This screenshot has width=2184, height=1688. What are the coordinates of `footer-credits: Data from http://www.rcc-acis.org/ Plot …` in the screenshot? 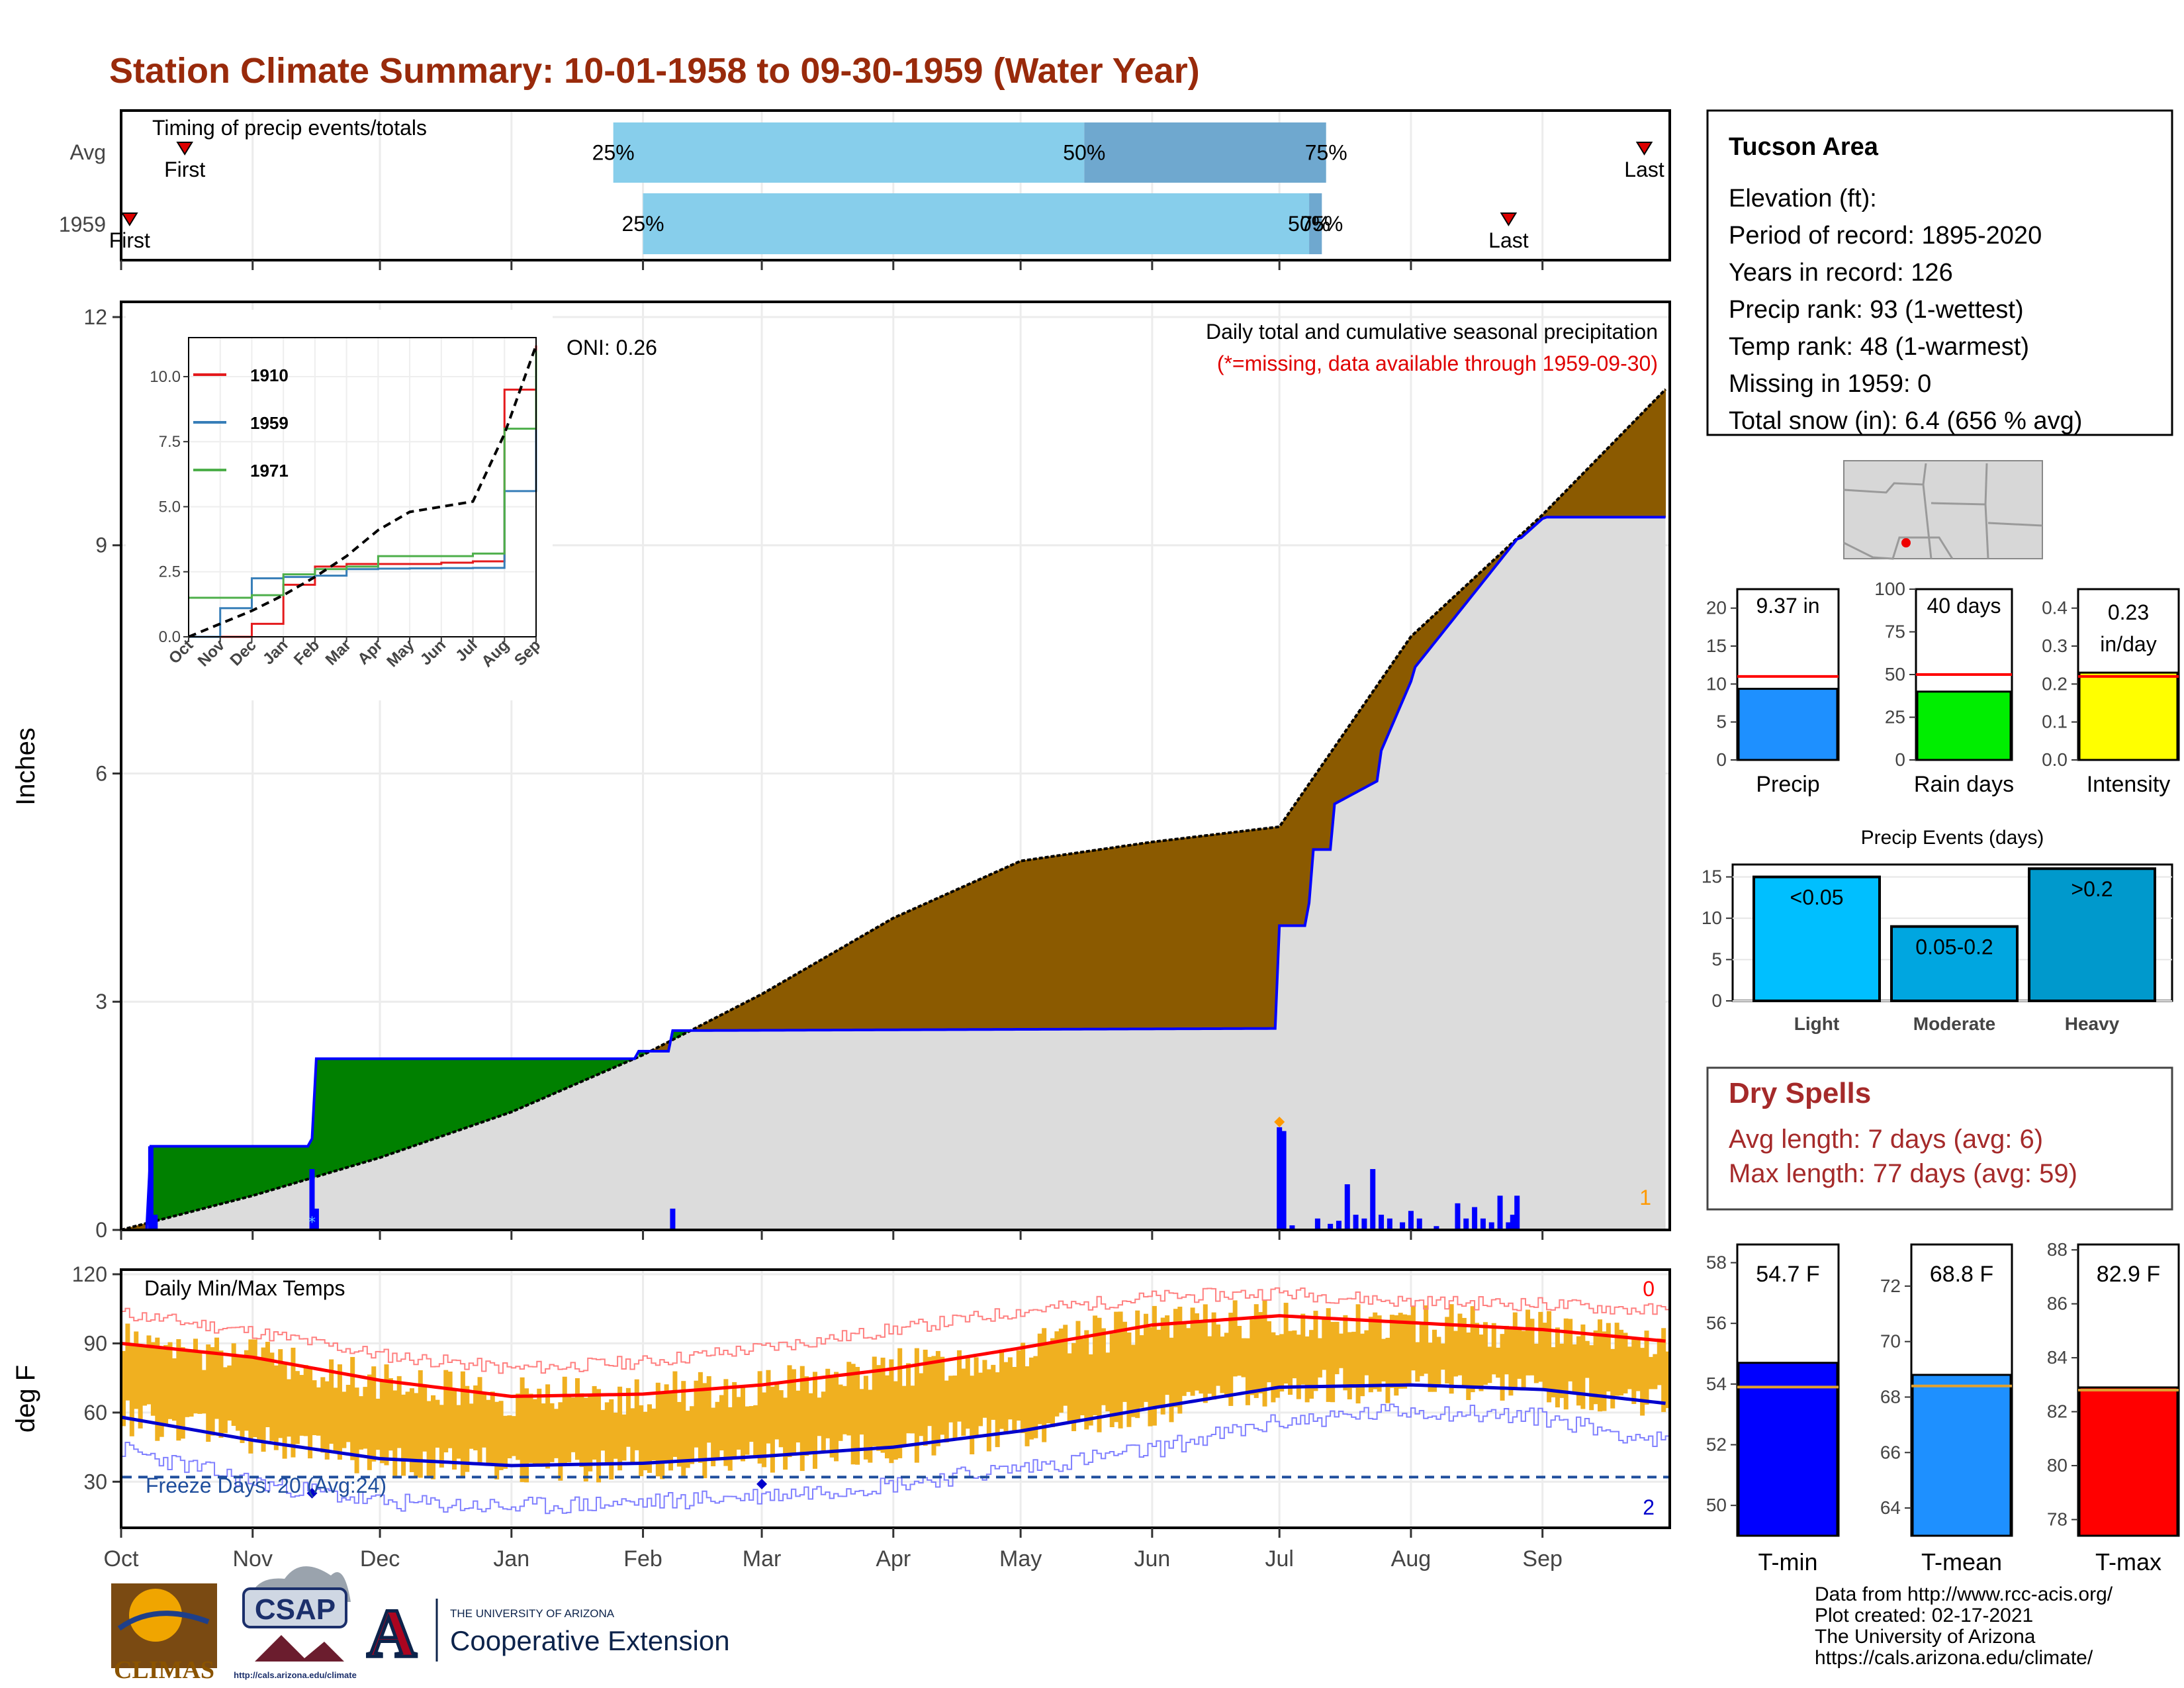 It's located at (1964, 1626).